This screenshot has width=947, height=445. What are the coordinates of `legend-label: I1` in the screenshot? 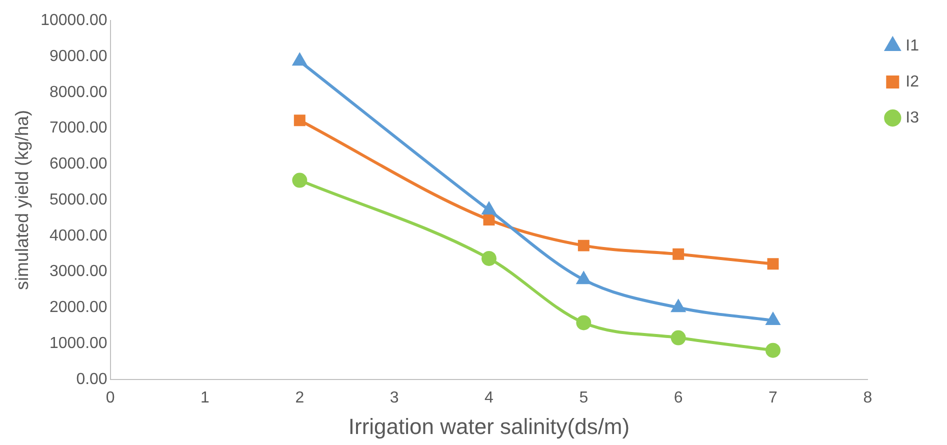 It's located at (913, 45).